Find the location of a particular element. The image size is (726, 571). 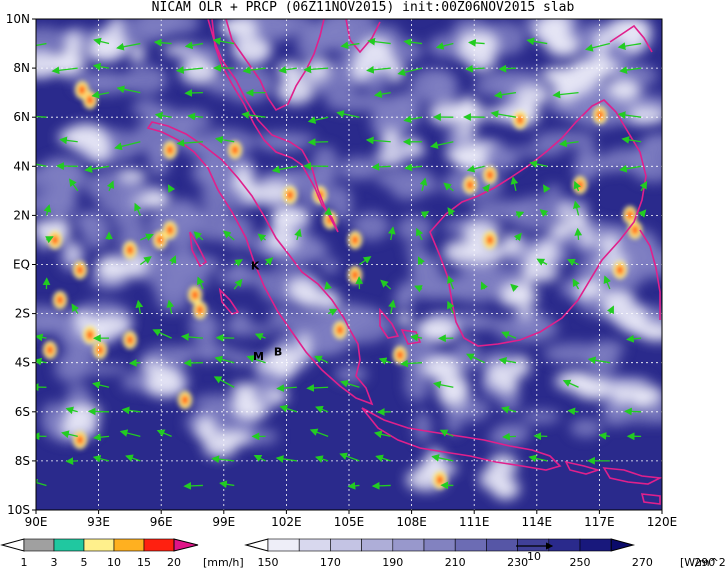

precip-colorbar-unit: [mm/h] is located at coordinates (223, 562).